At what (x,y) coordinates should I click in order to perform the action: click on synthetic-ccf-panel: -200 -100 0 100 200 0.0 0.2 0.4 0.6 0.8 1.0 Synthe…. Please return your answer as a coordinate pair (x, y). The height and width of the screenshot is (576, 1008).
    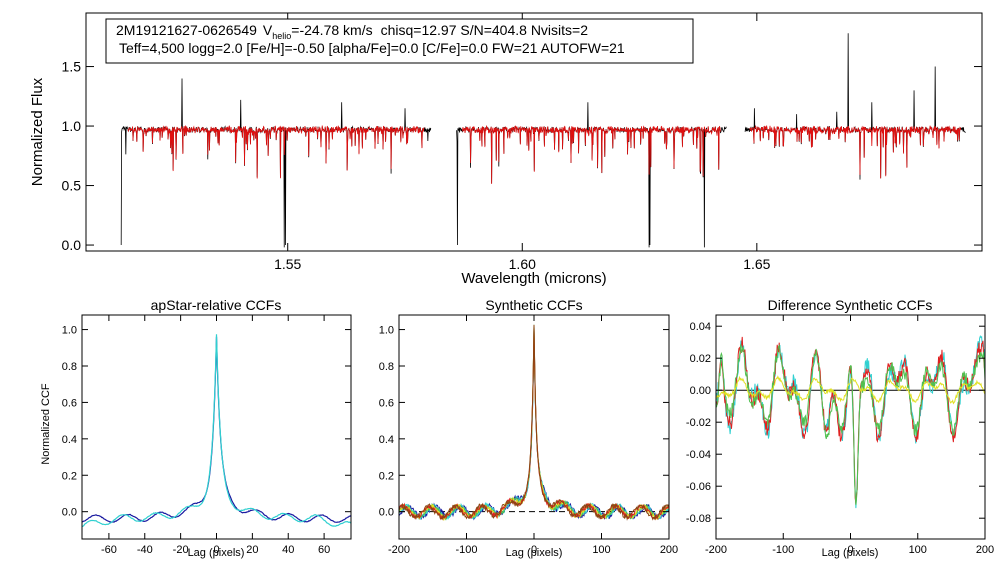
    Looking at the image, I should click on (528, 428).